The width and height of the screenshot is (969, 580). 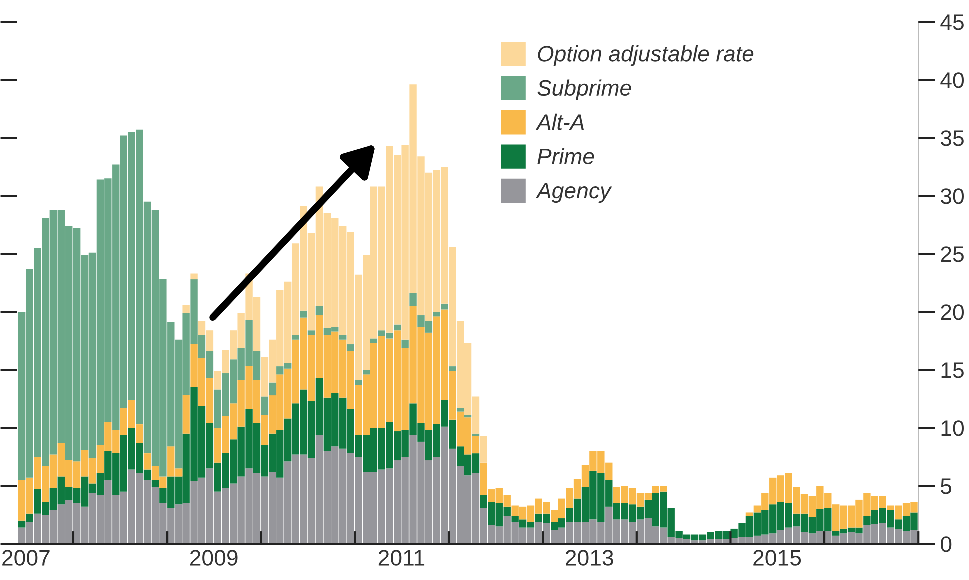 What do you see at coordinates (952, 312) in the screenshot?
I see `y-tick-label: 20` at bounding box center [952, 312].